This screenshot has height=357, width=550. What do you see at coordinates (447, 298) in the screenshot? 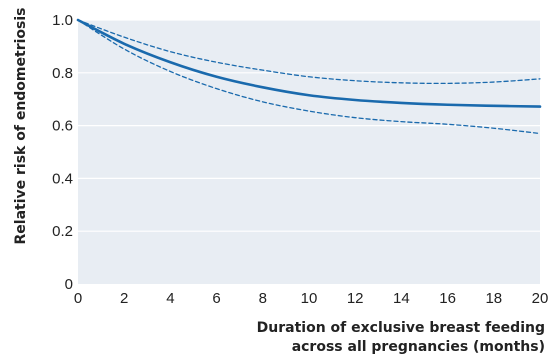
I see `x-tick-label-8: 16` at bounding box center [447, 298].